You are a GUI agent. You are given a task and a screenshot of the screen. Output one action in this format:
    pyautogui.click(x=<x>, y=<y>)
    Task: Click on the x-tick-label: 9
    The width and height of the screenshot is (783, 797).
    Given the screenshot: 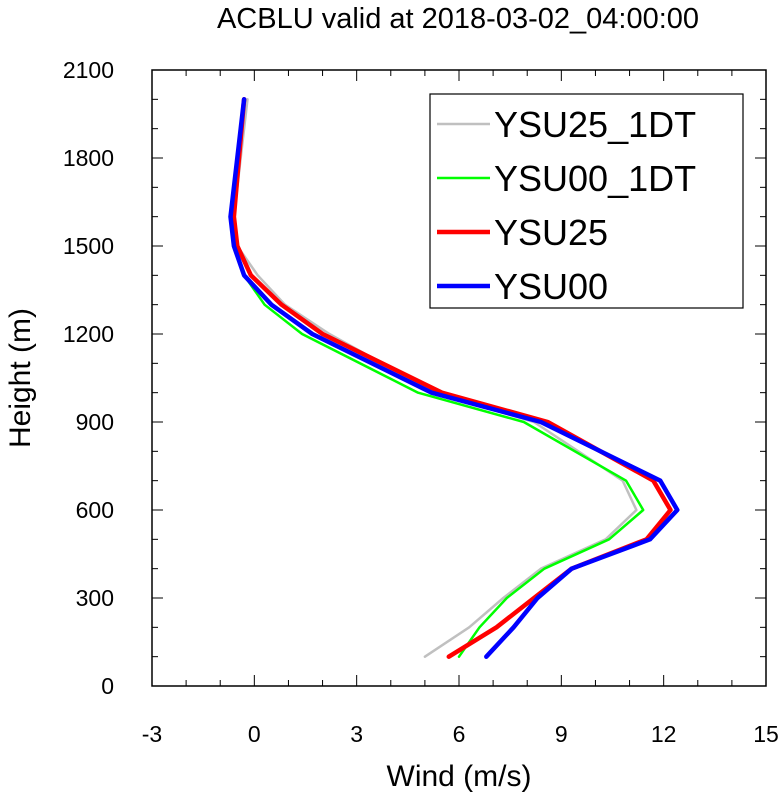 What is the action you would take?
    pyautogui.click(x=561, y=734)
    